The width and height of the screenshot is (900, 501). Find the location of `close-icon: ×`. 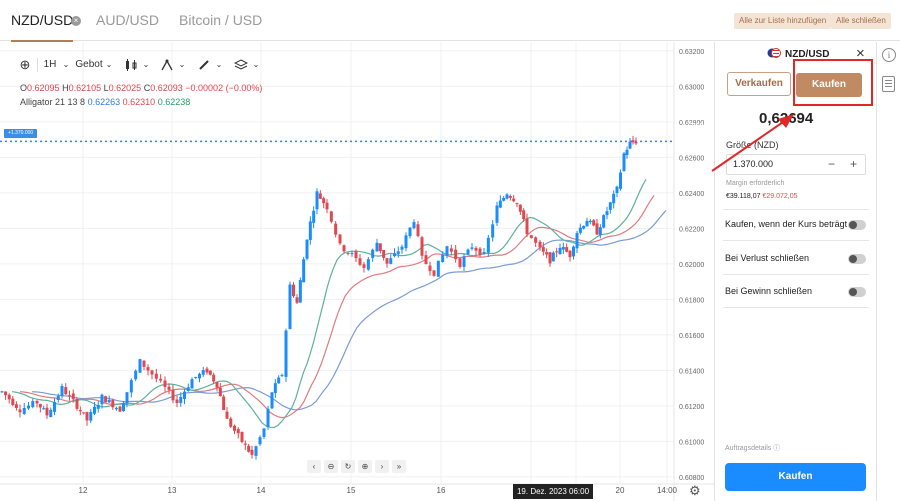

close-icon: × is located at coordinates (860, 53).